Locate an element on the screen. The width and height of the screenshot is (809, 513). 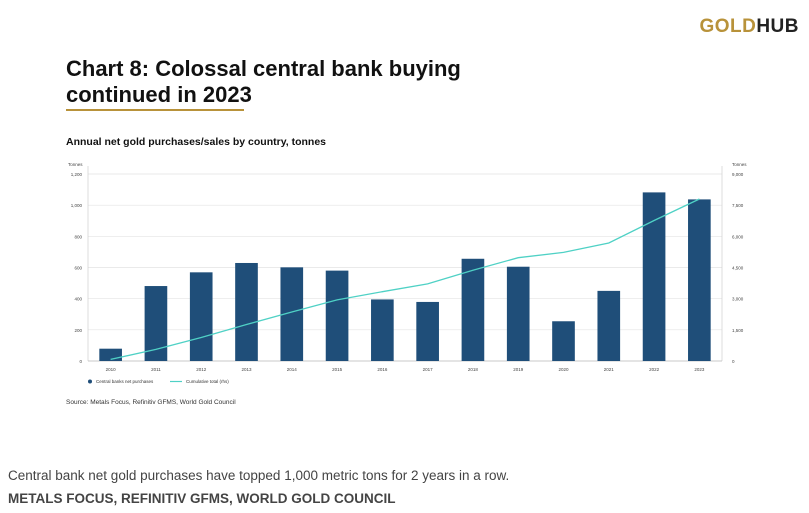
x-tick-label: 2020 is located at coordinates (563, 369).